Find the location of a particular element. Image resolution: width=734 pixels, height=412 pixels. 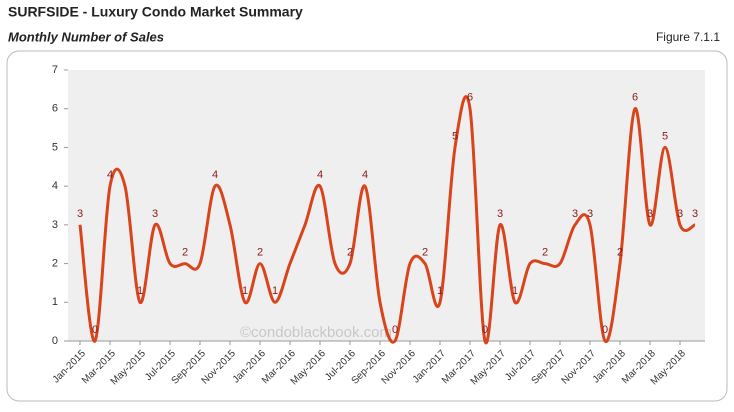

y-tick-label: 0 is located at coordinates (55, 341).